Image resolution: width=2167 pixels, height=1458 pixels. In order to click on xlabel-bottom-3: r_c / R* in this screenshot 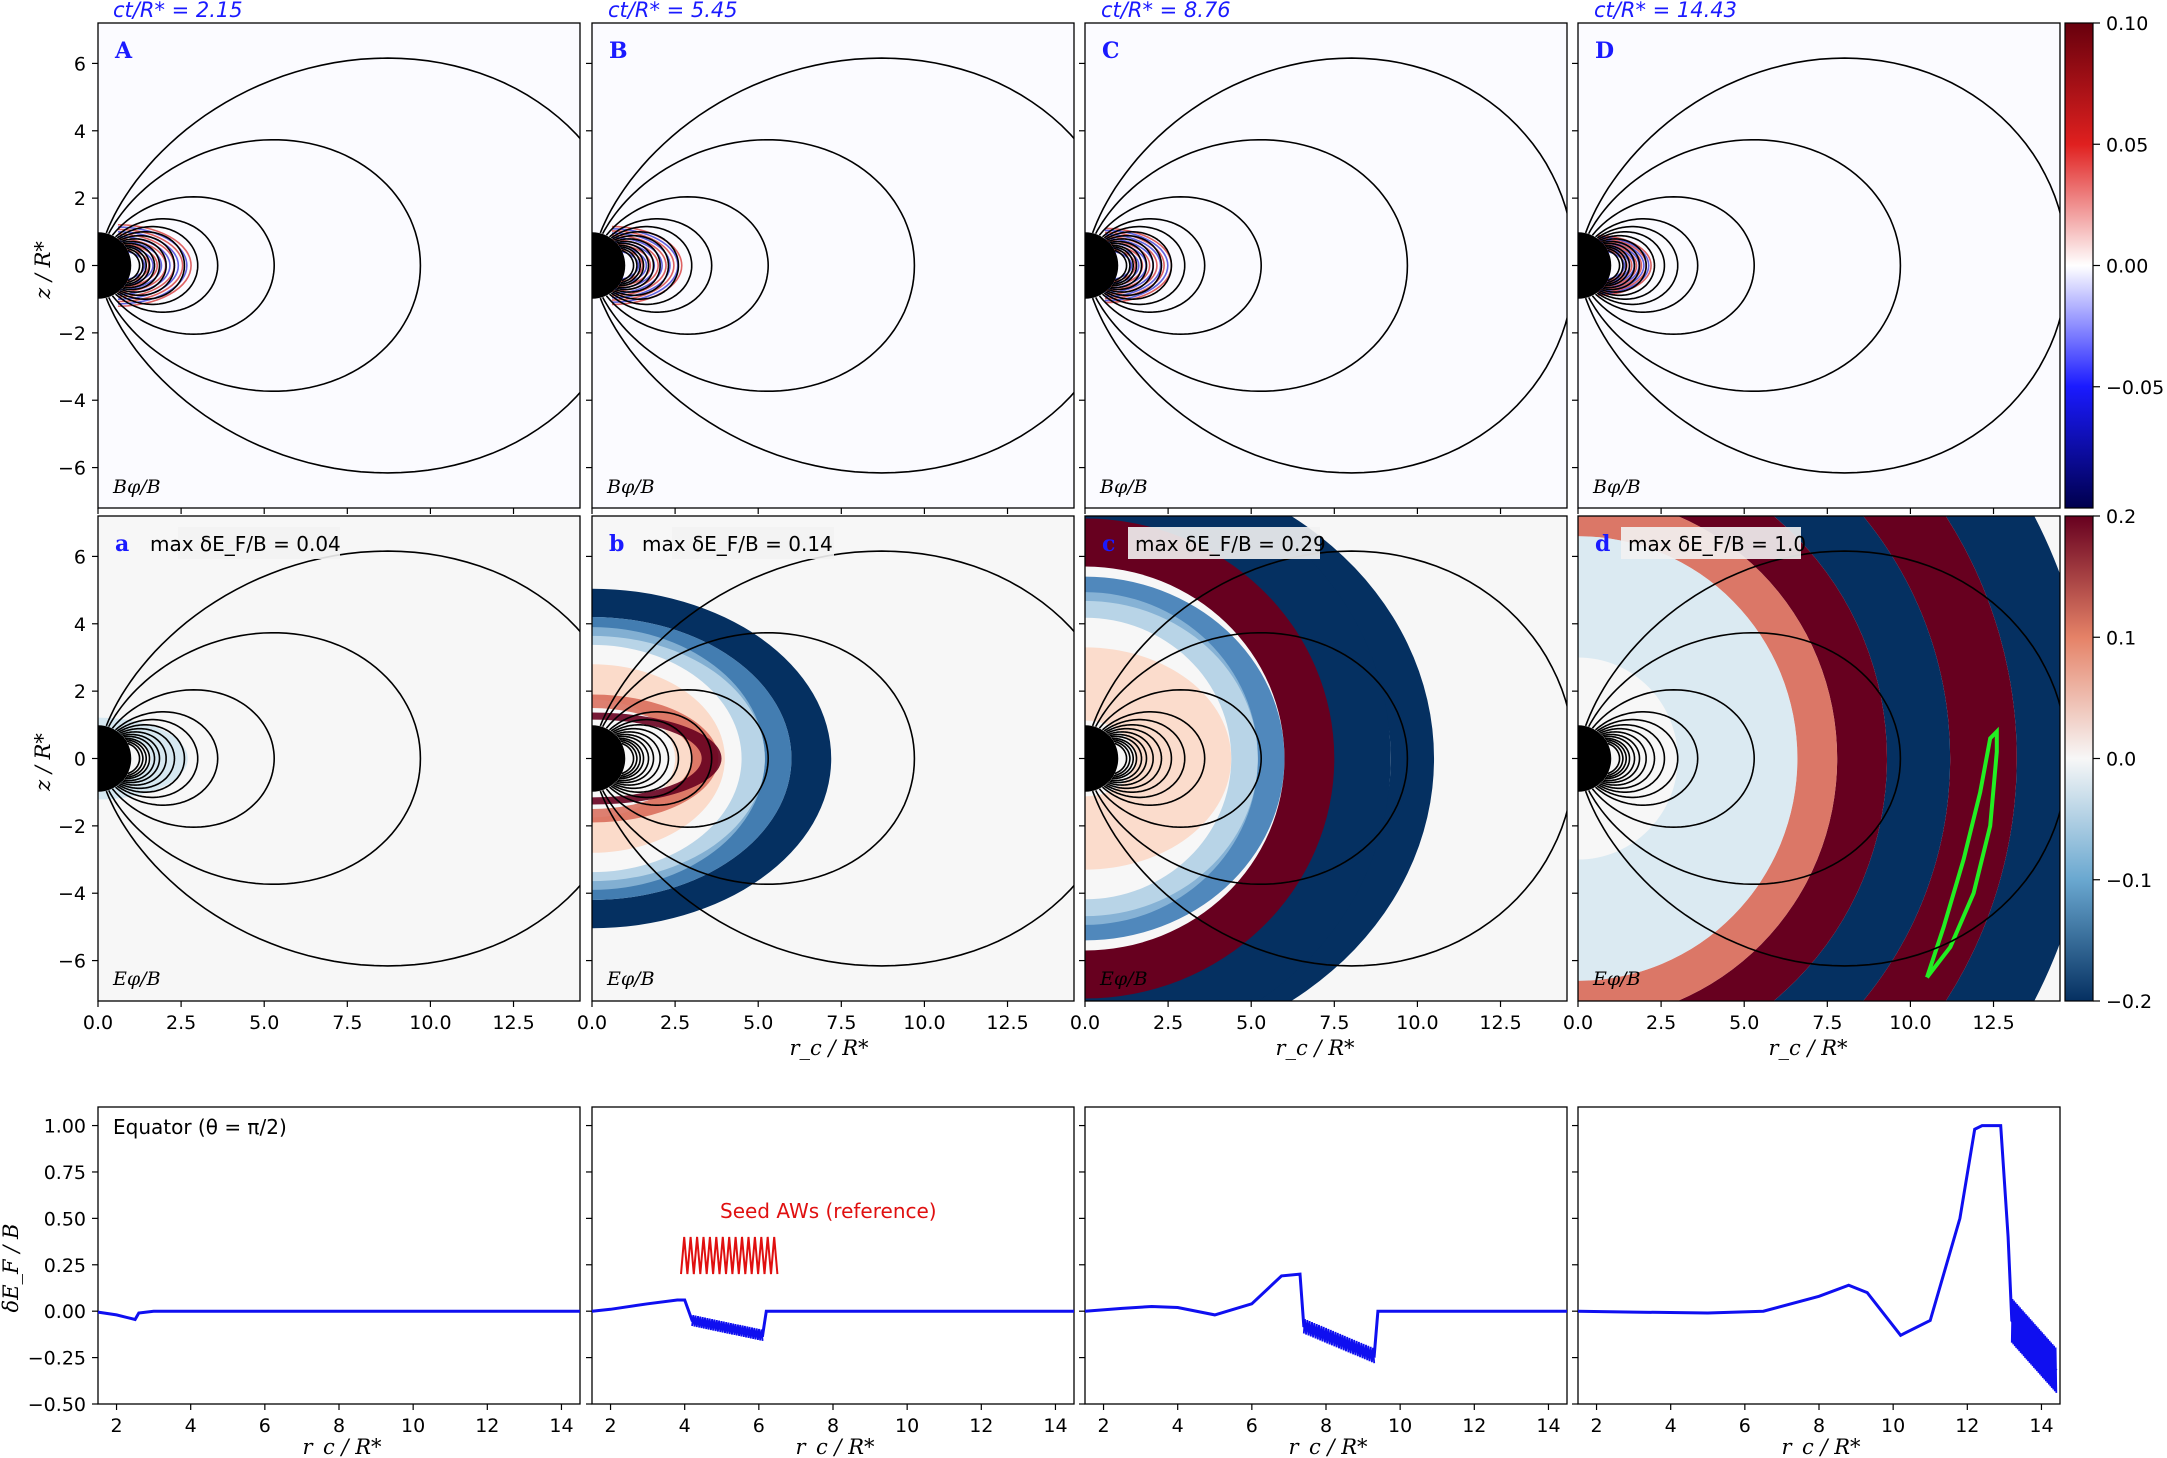, I will do `click(1328, 1446)`.